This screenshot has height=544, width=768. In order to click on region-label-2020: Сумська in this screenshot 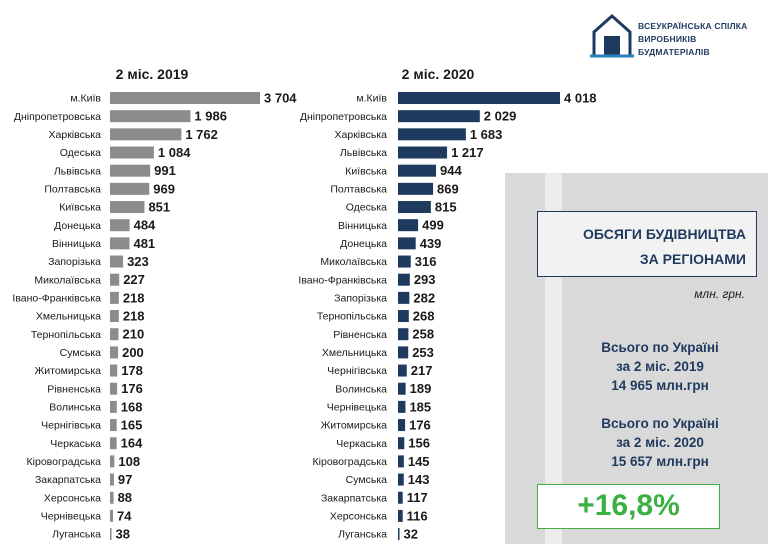, I will do `click(366, 480)`.